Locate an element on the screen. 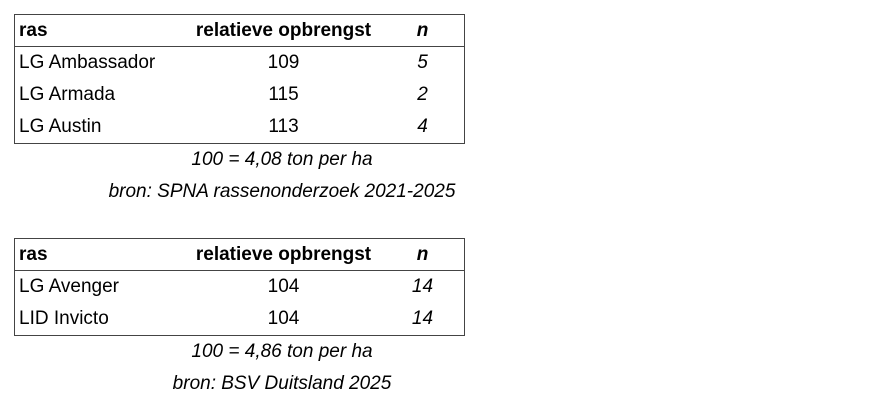  table-cell: 5 is located at coordinates (422, 62).